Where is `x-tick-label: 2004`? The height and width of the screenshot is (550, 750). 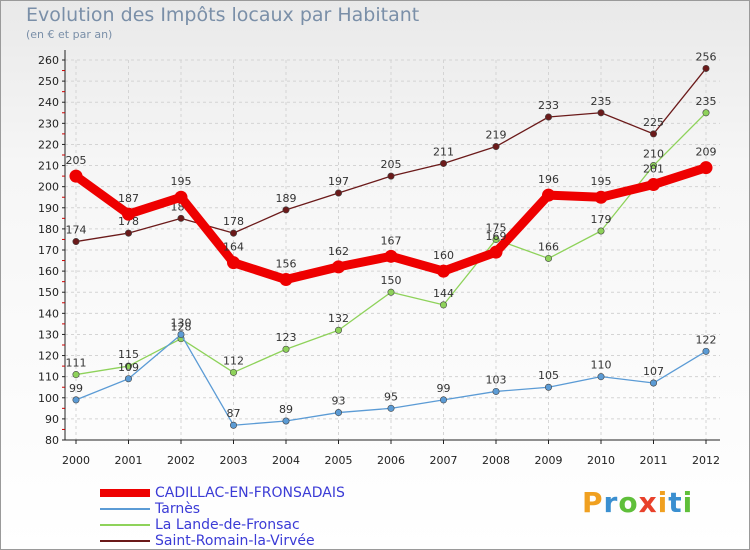
x-tick-label: 2004 is located at coordinates (286, 460).